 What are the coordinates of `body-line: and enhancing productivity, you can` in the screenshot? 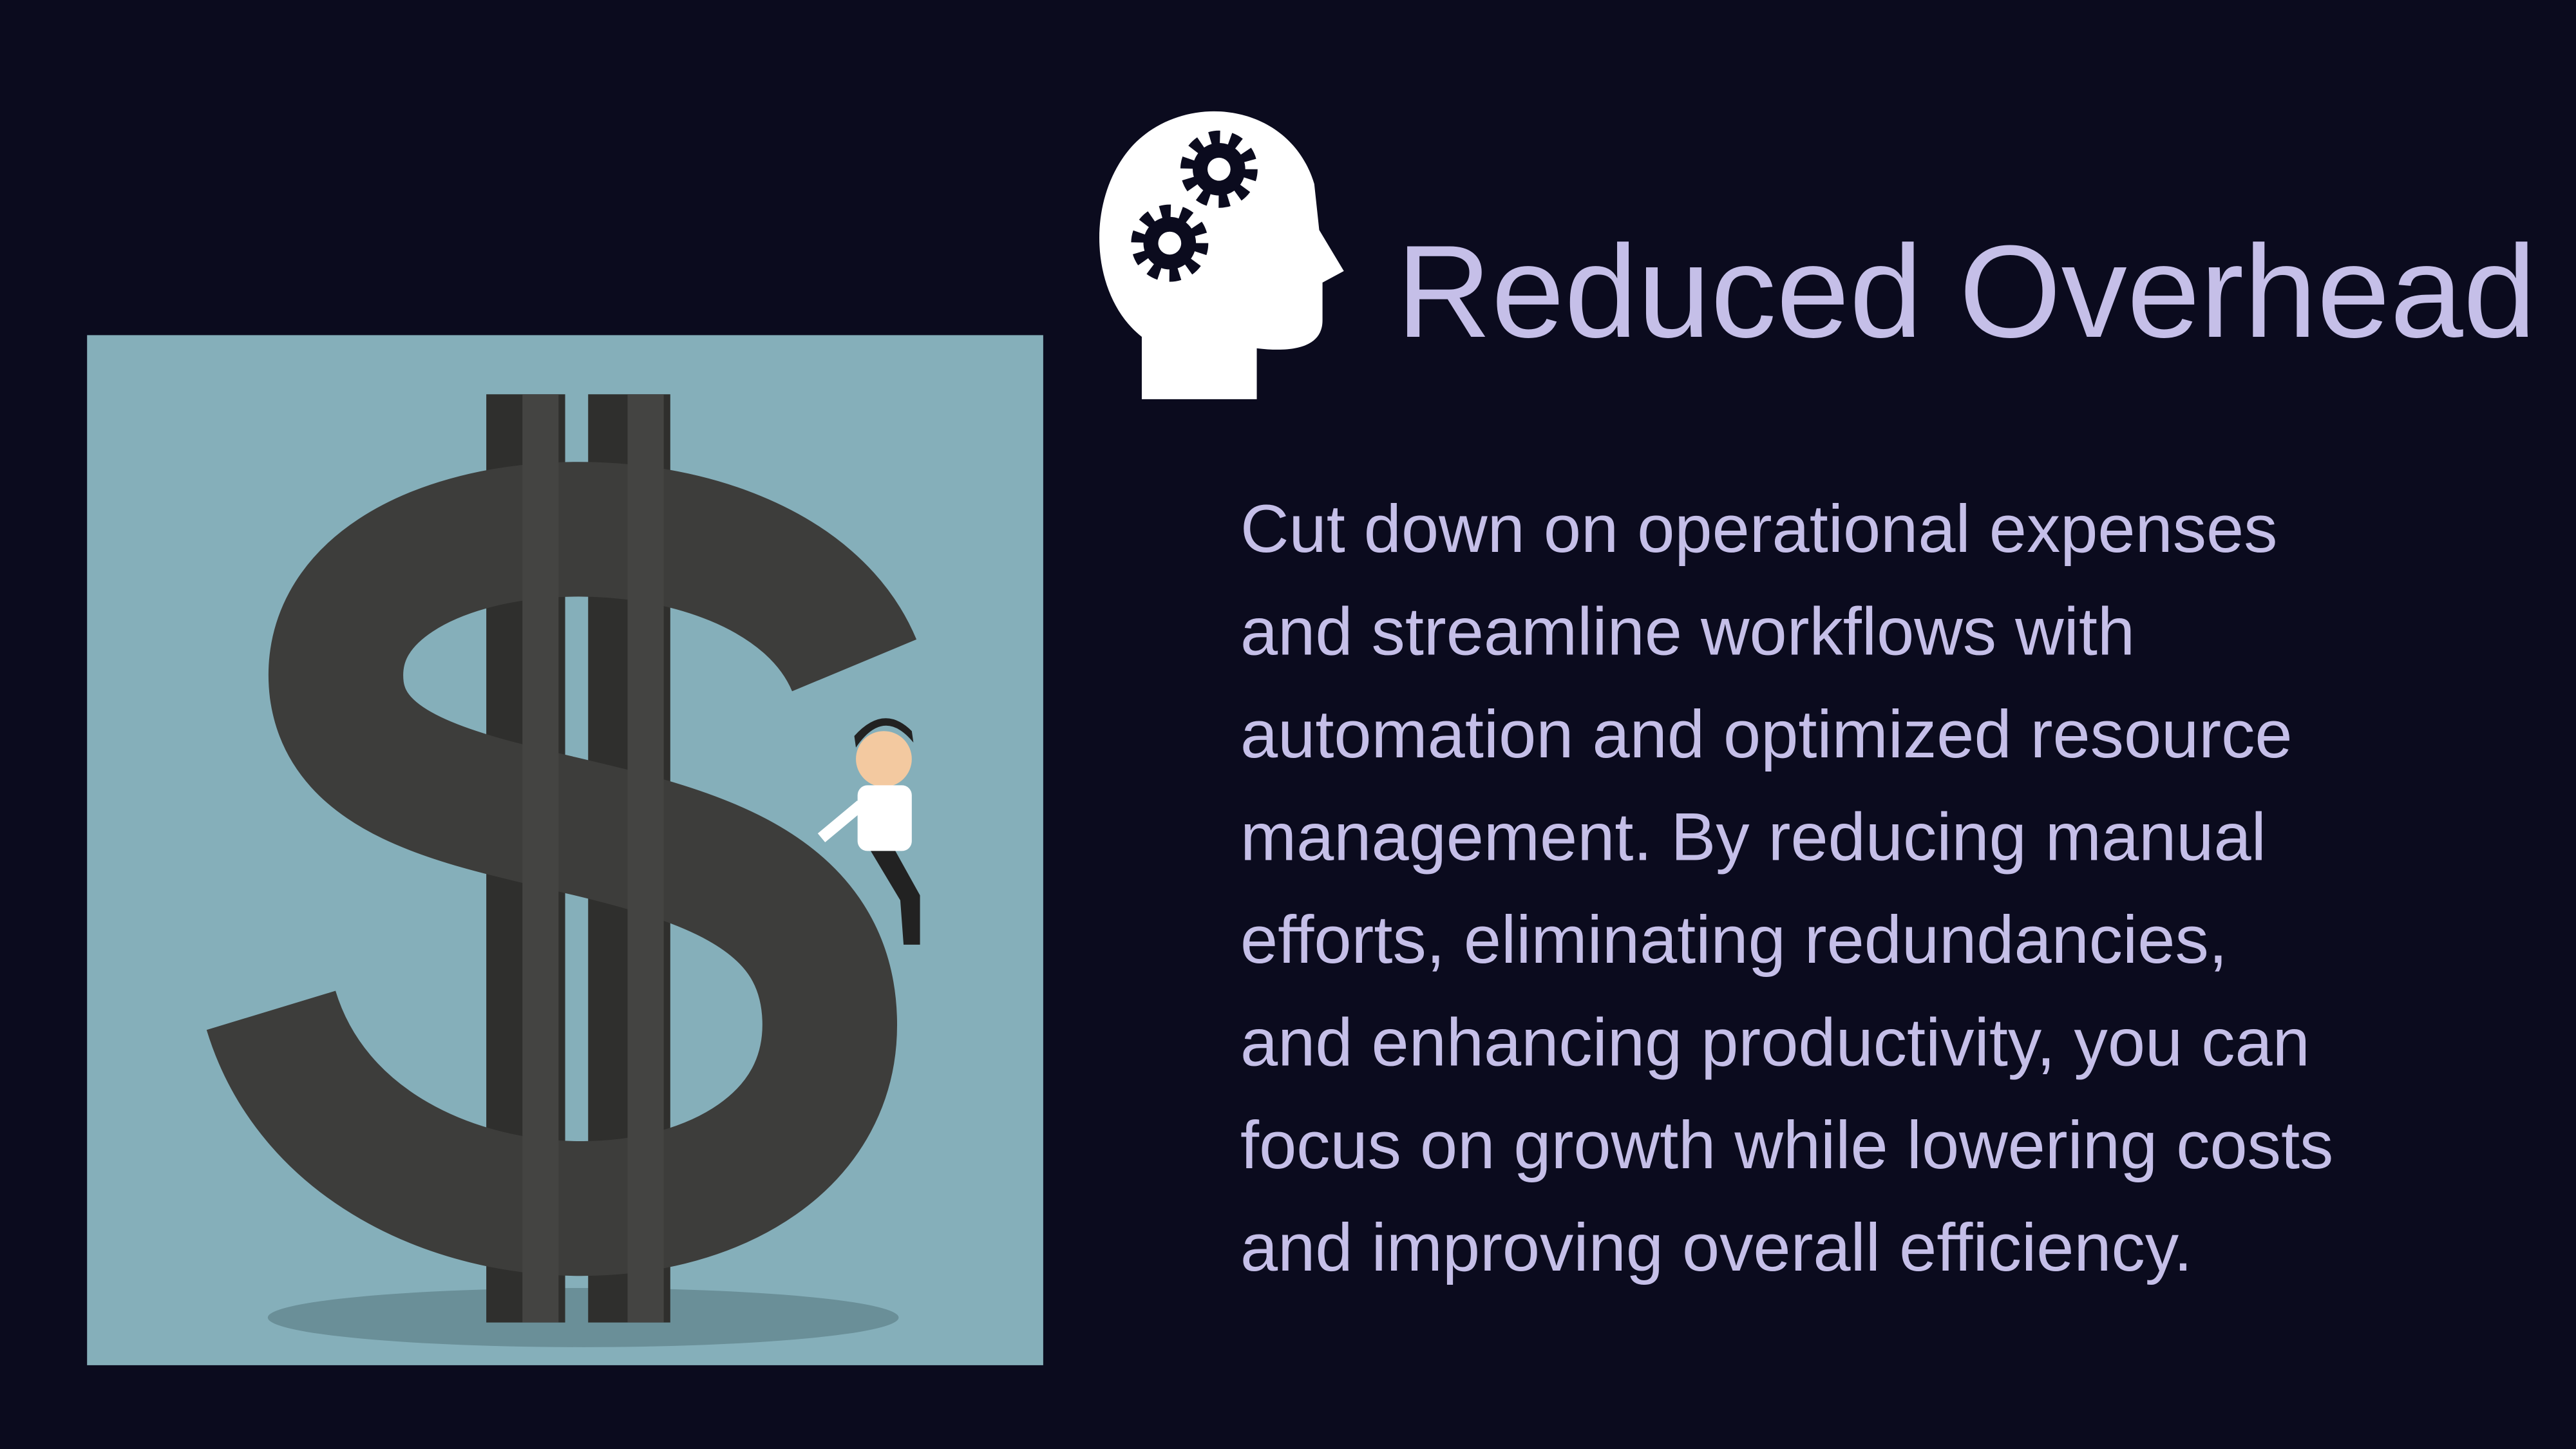 It's located at (1775, 1042).